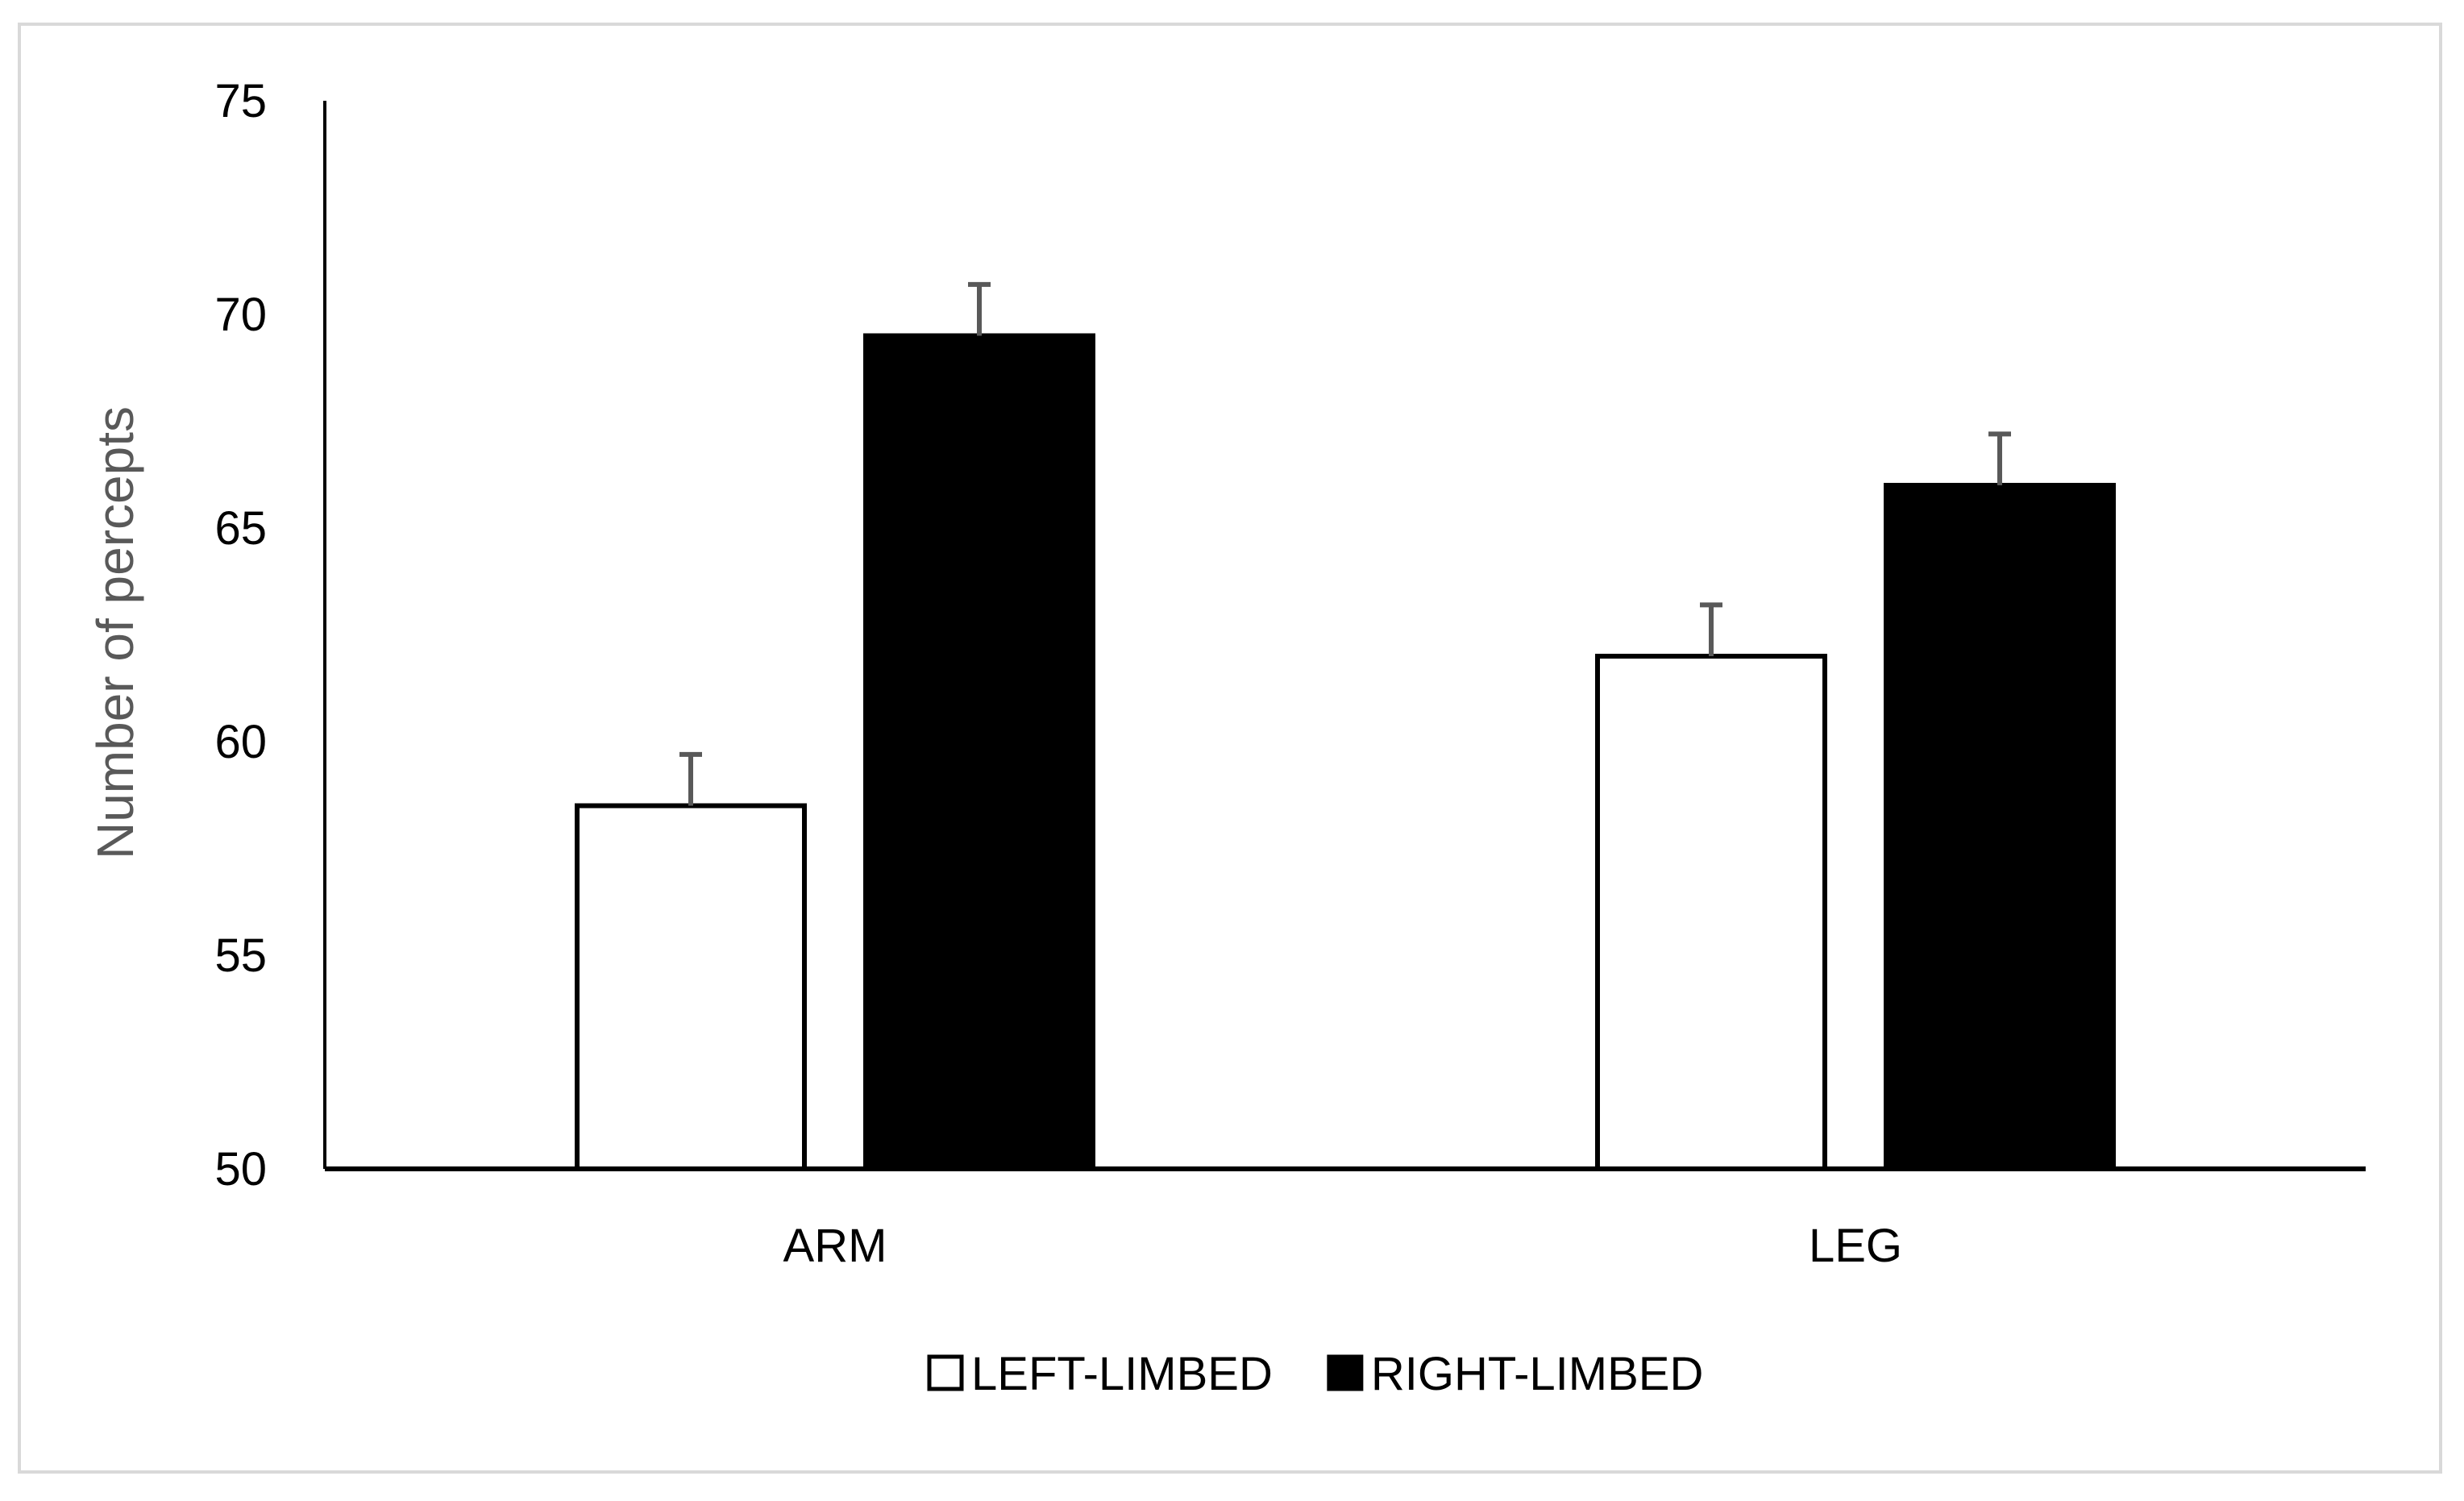 This screenshot has width=2464, height=1501. What do you see at coordinates (1345, 1372) in the screenshot?
I see `legend-swatch-right-limbed` at bounding box center [1345, 1372].